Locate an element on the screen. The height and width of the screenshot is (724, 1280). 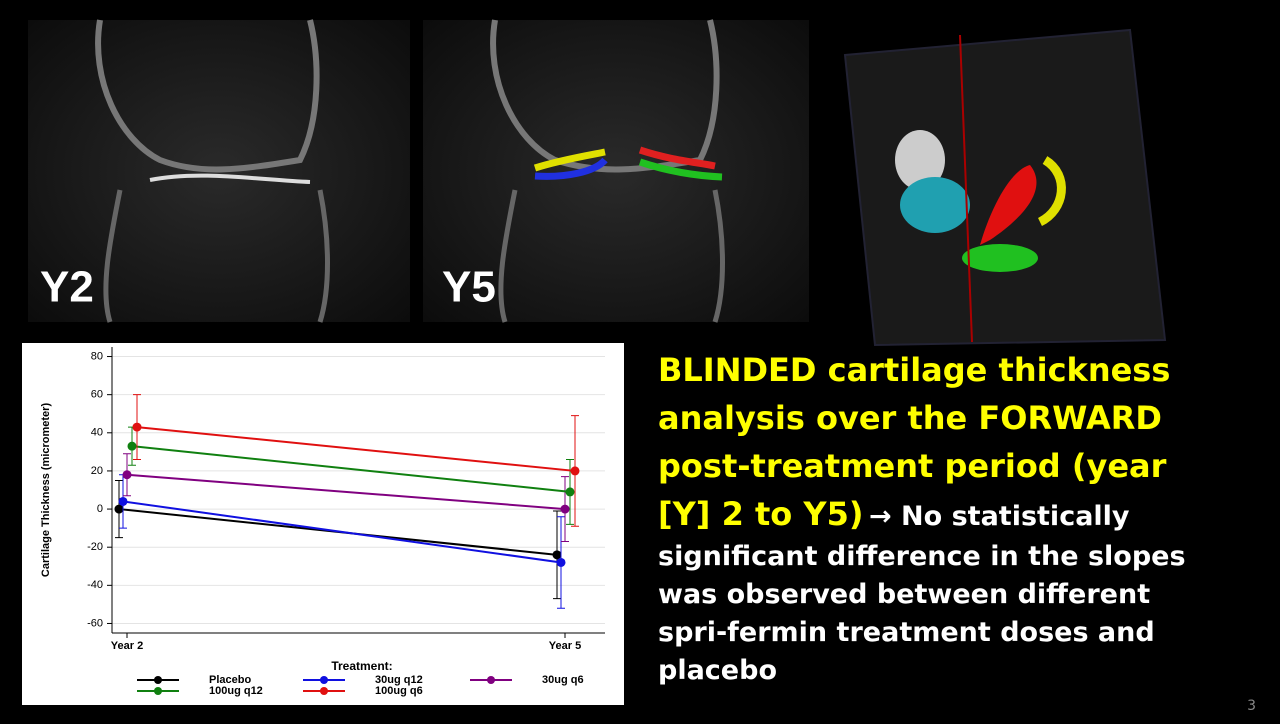
y-tick-label: -60 is located at coordinates (95, 623).